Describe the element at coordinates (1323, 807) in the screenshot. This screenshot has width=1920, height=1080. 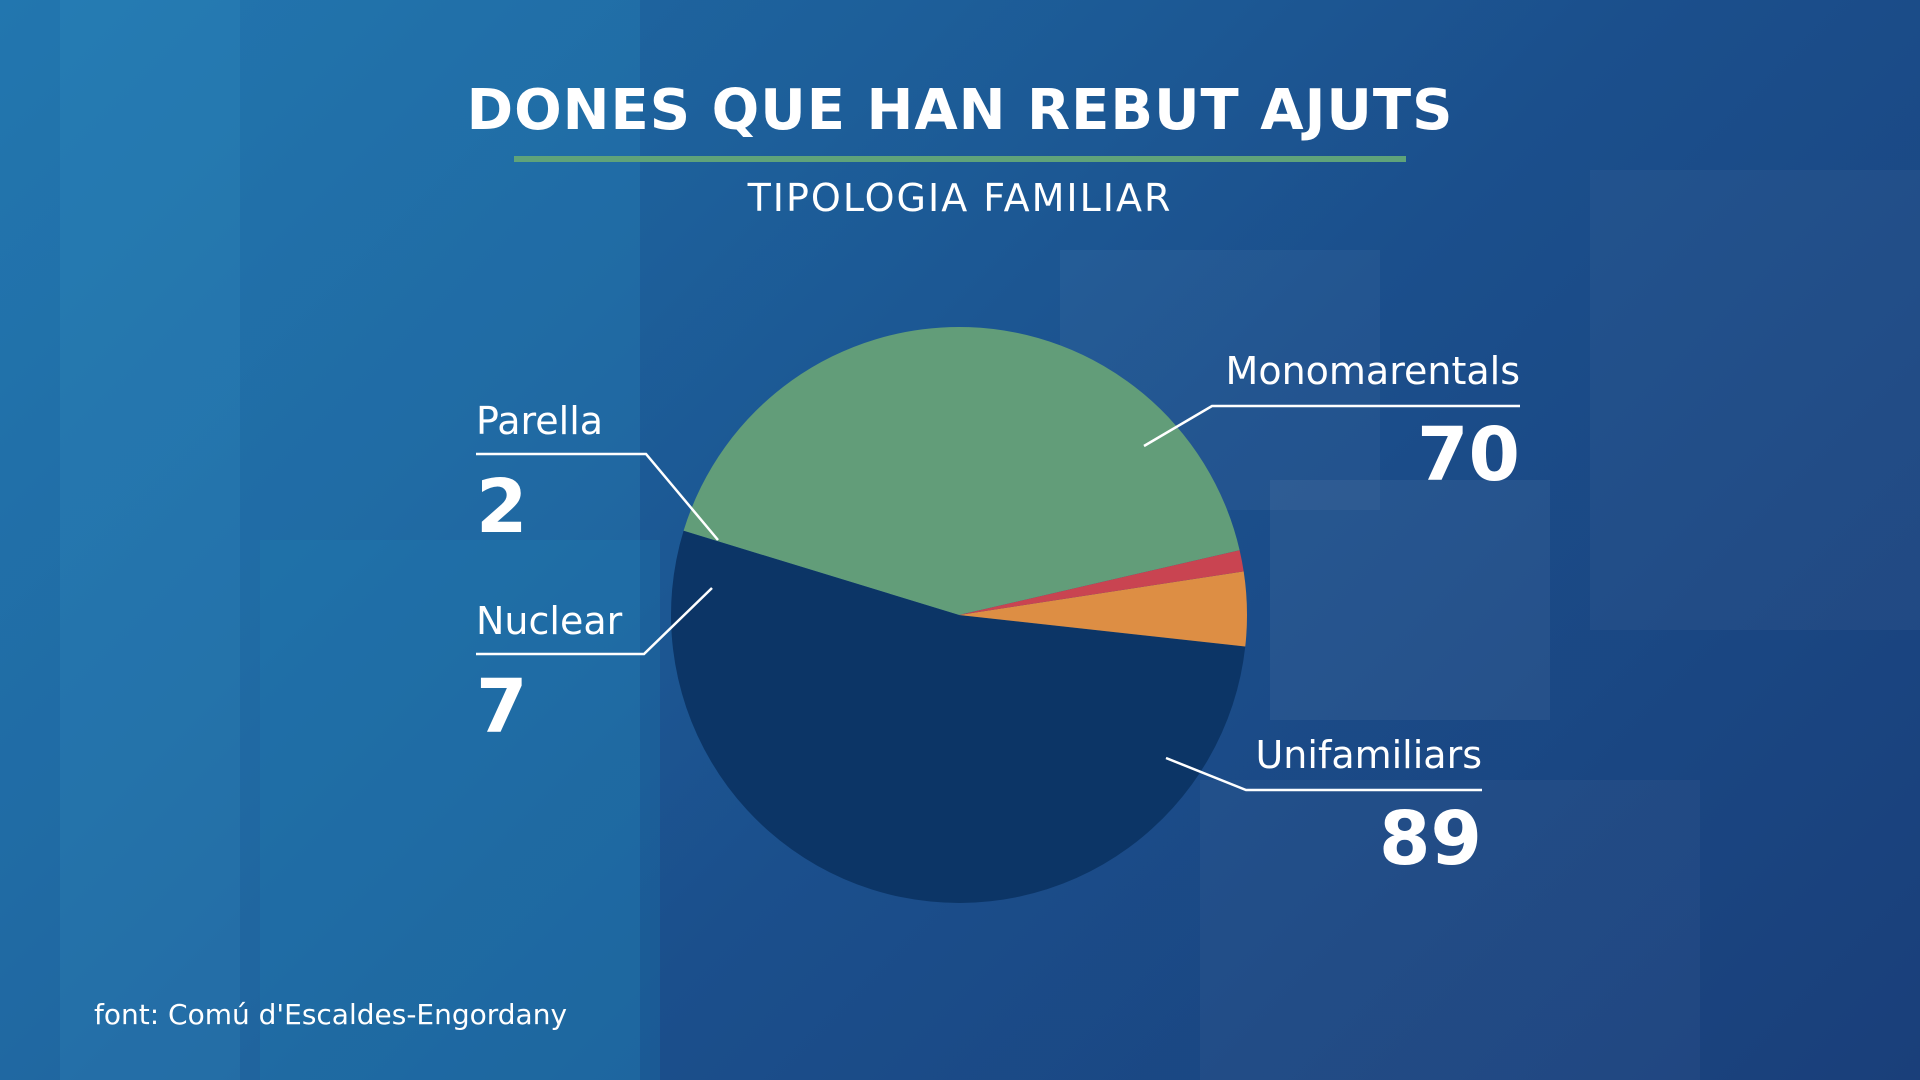
I see `label-unifamiliars: Unifamiliars 89` at that location.